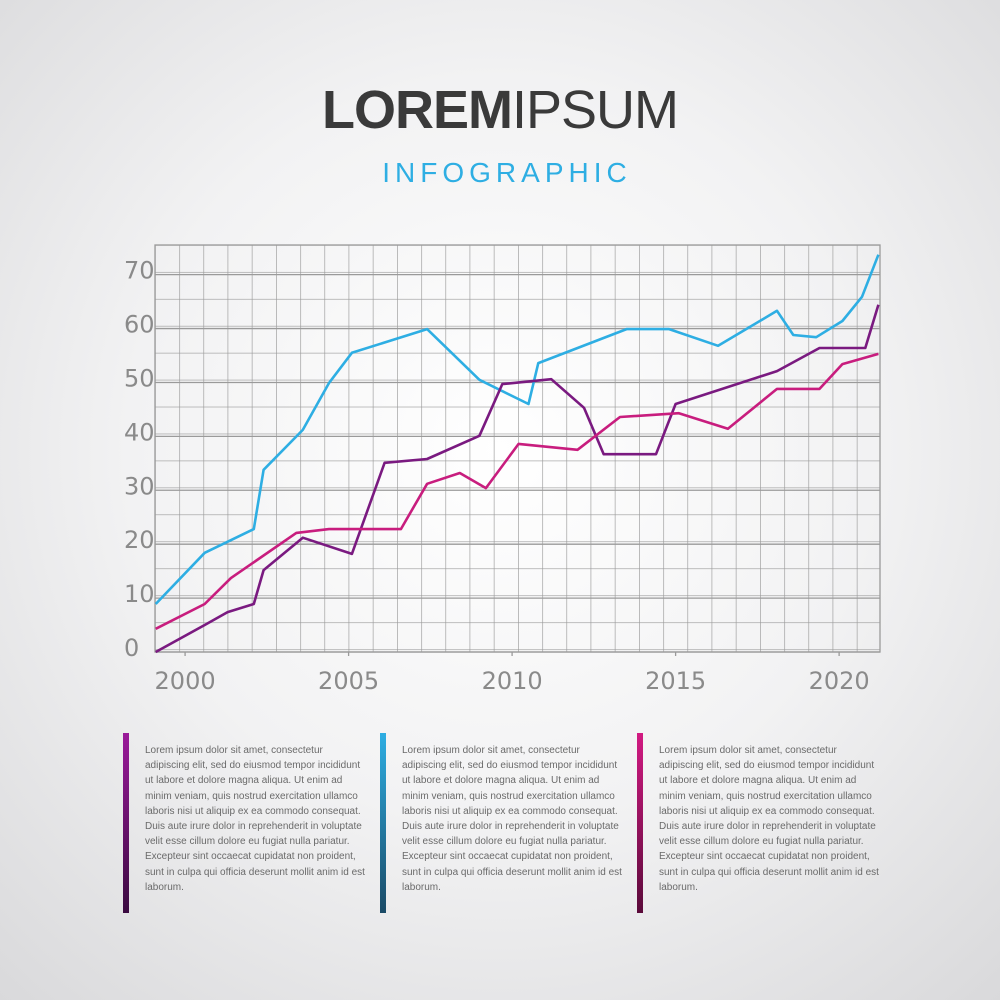 The height and width of the screenshot is (1000, 1000). What do you see at coordinates (348, 681) in the screenshot?
I see `x-tick-label: 2005` at bounding box center [348, 681].